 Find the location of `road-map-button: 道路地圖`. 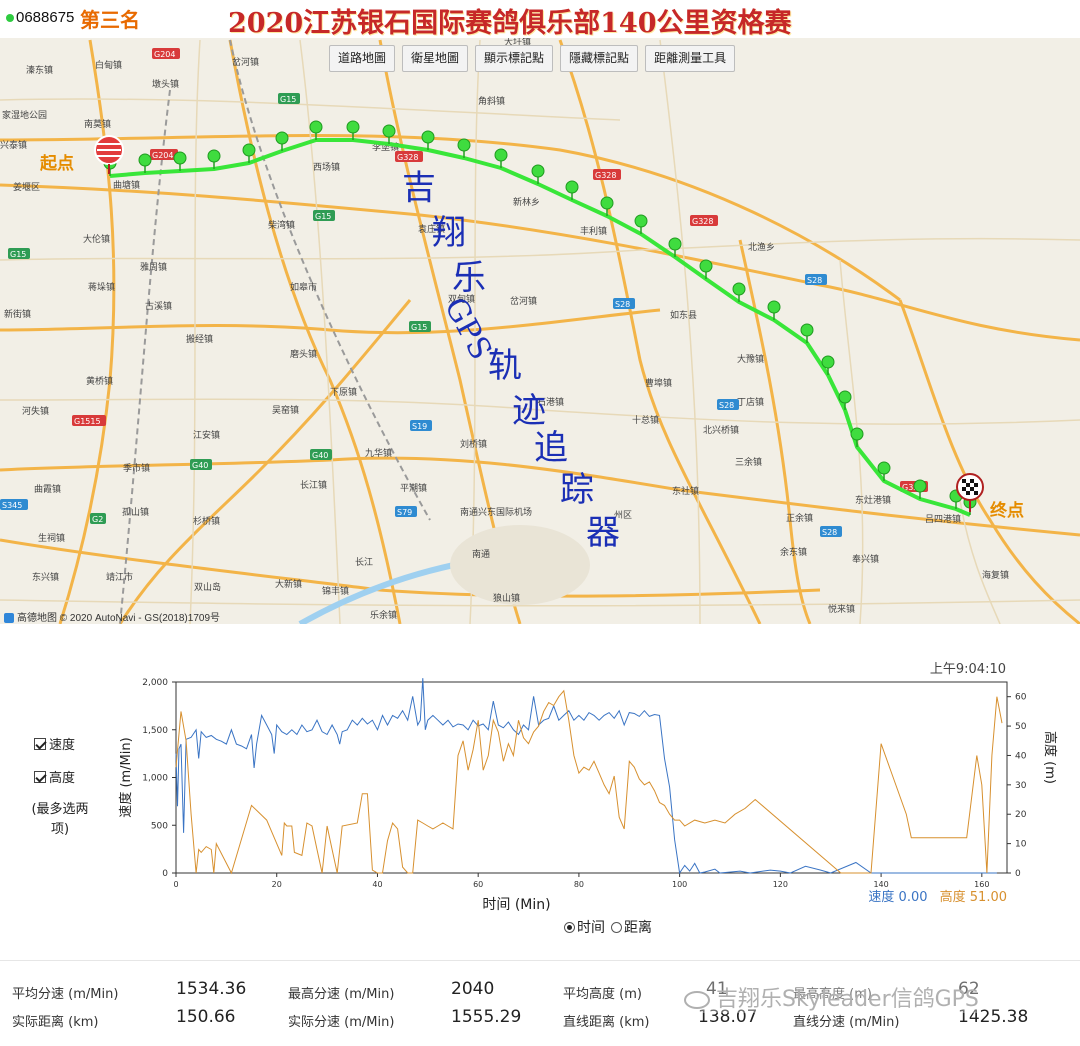

road-map-button: 道路地圖 is located at coordinates (362, 58).